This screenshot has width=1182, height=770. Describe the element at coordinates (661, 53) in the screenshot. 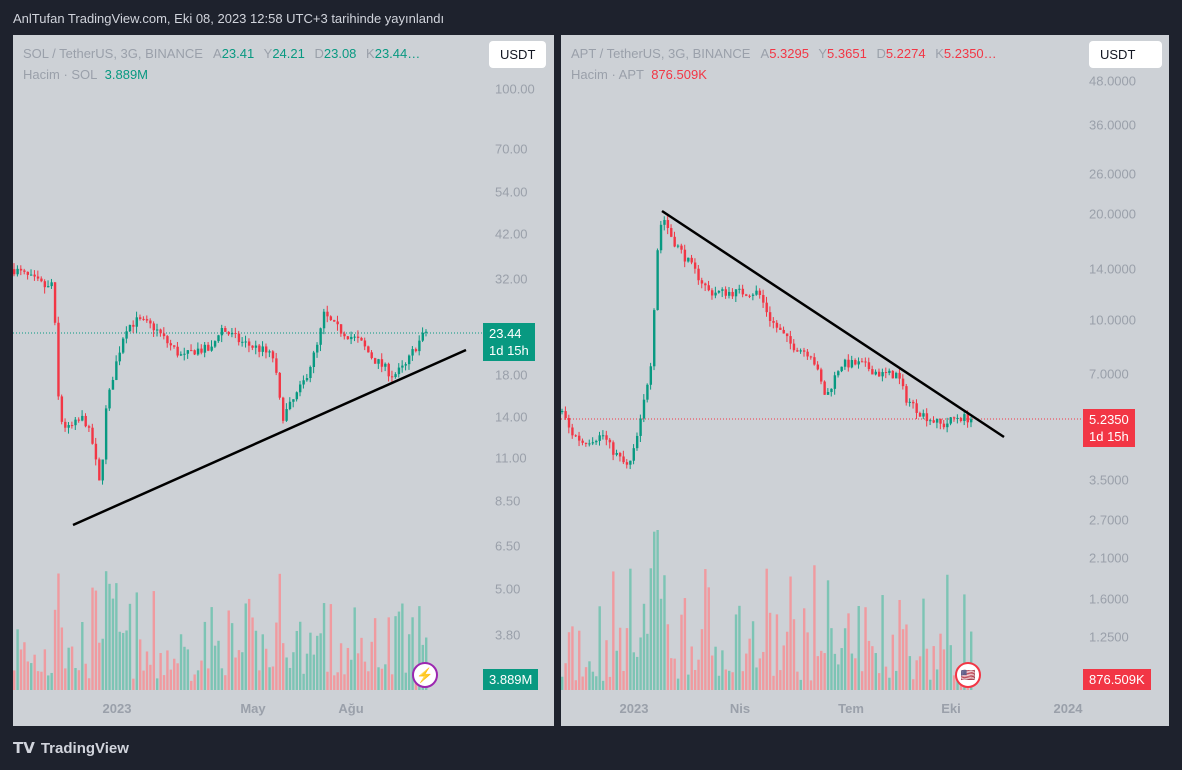

I see `symbol-label: APT / TetherUS, 3G, BINANCE` at that location.